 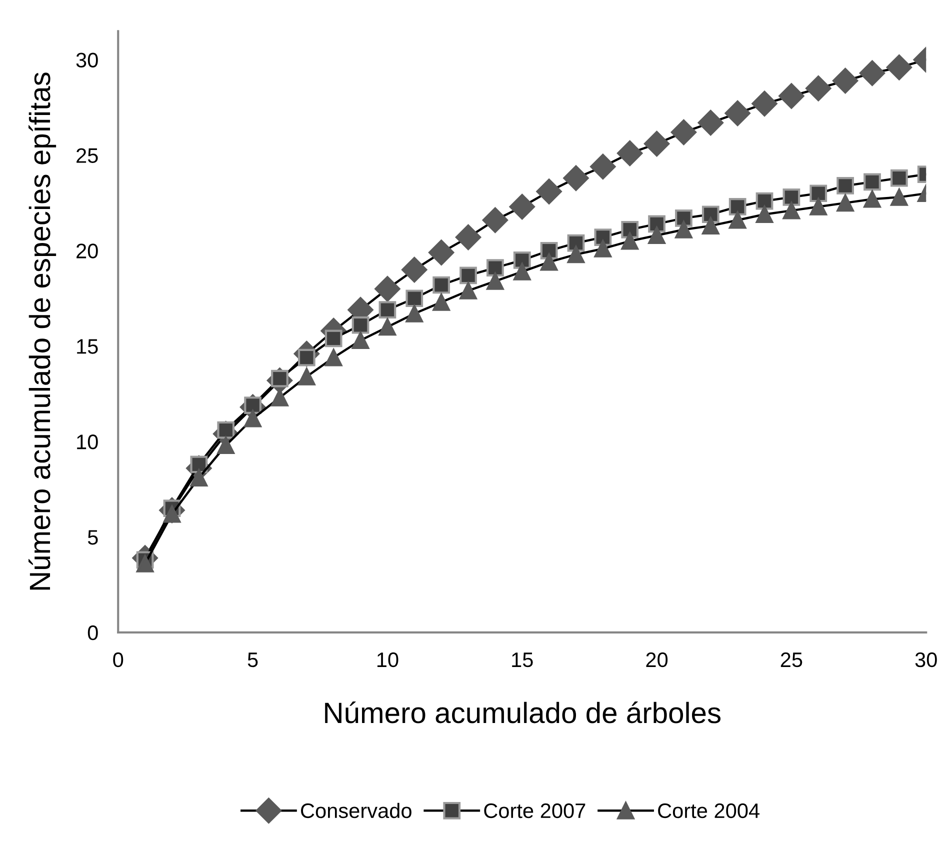 I want to click on x-axis-title: Número acumulado de árboles, so click(x=522, y=713).